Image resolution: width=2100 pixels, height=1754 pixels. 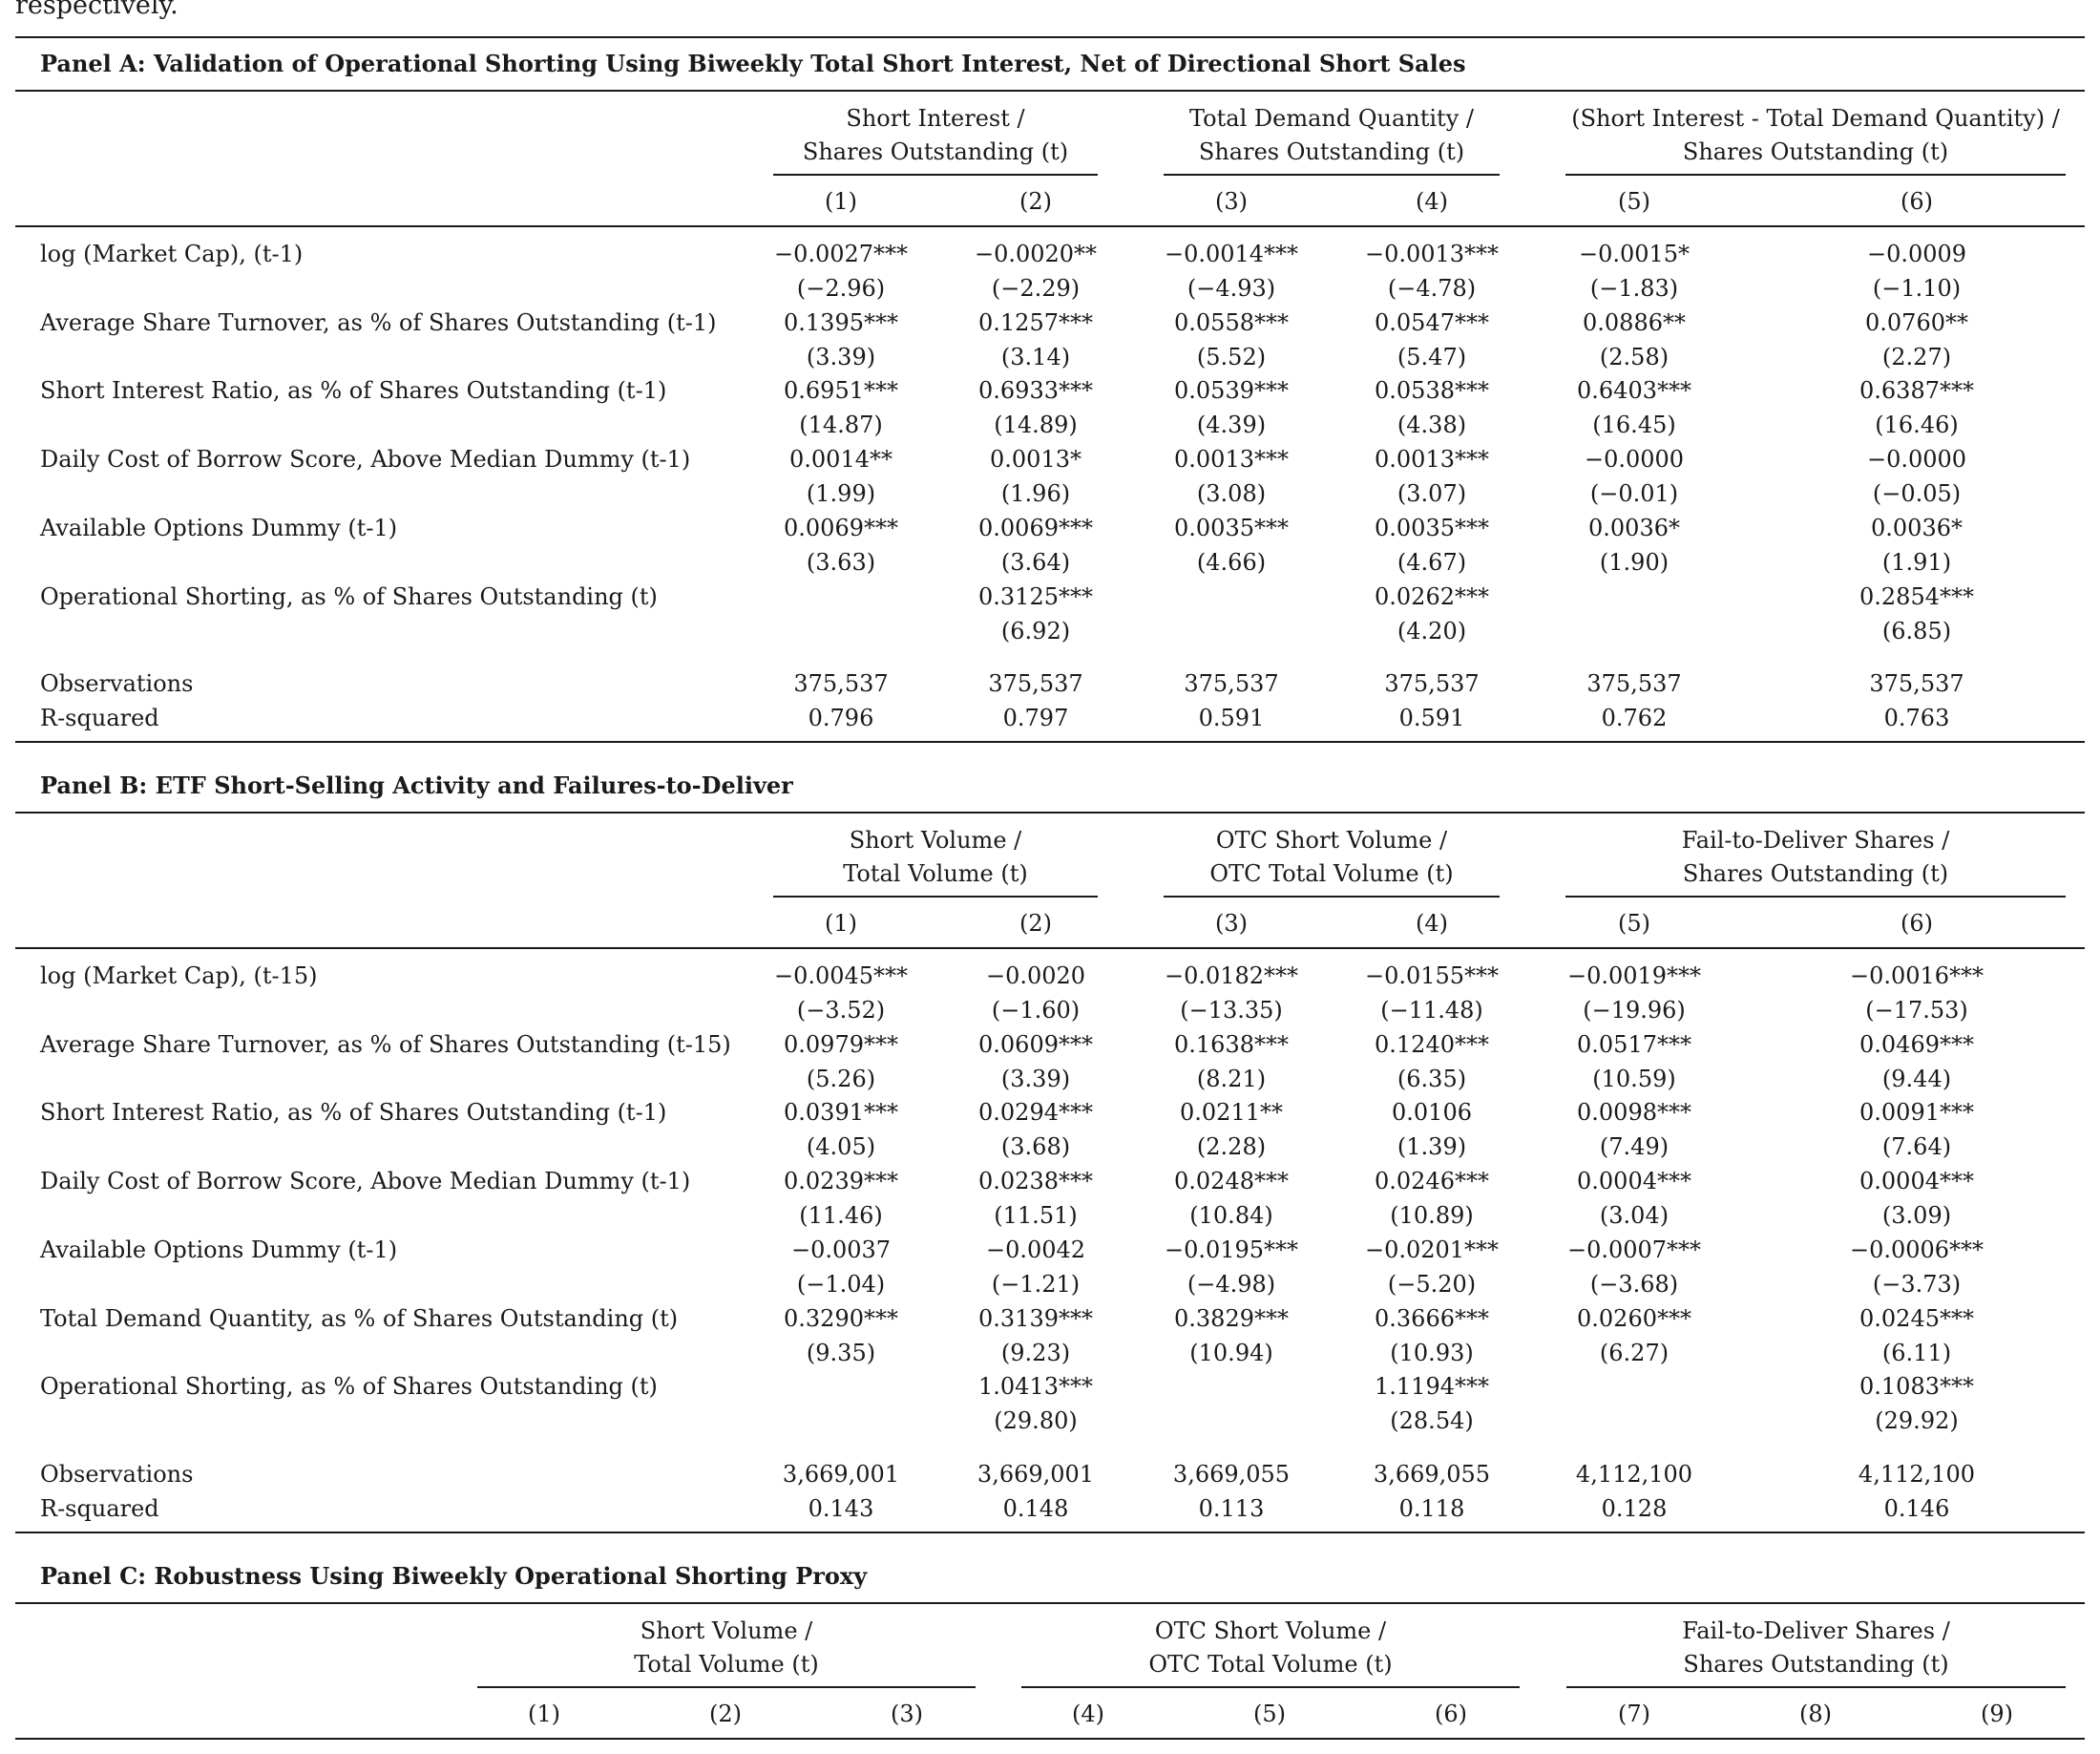 I want to click on panelB-header-rule, so click(x=1050, y=948).